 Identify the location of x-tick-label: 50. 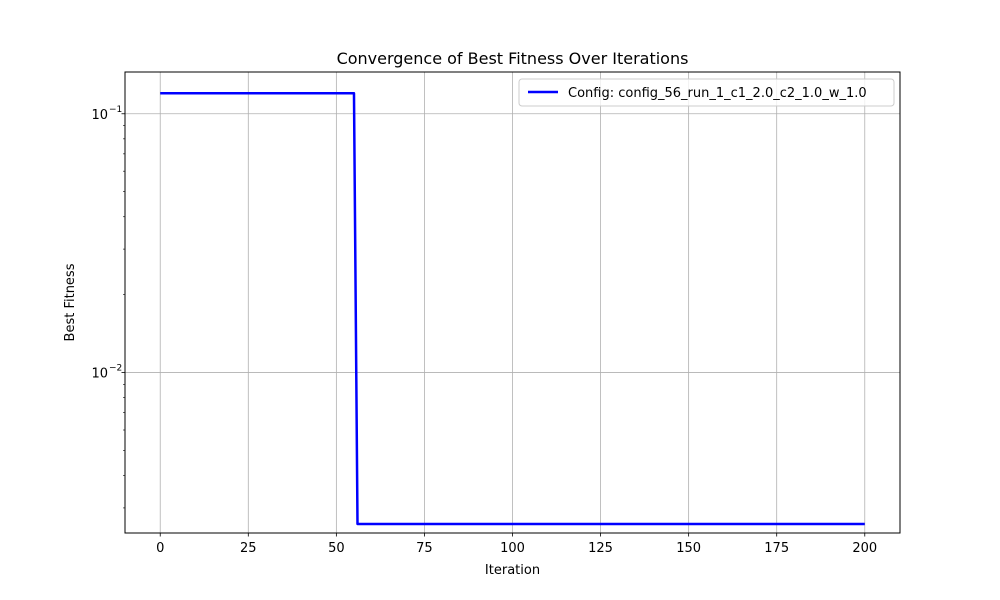
(336, 548).